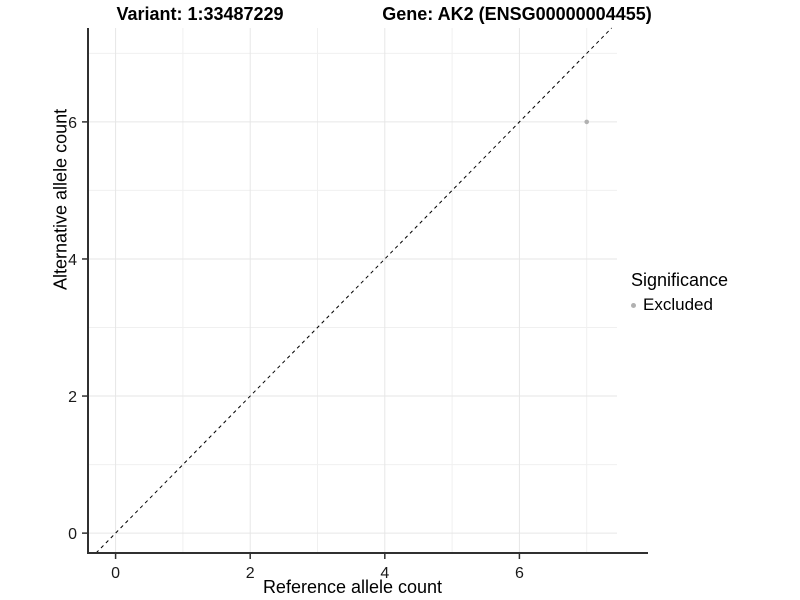  I want to click on x-tick-label: 6, so click(519, 573).